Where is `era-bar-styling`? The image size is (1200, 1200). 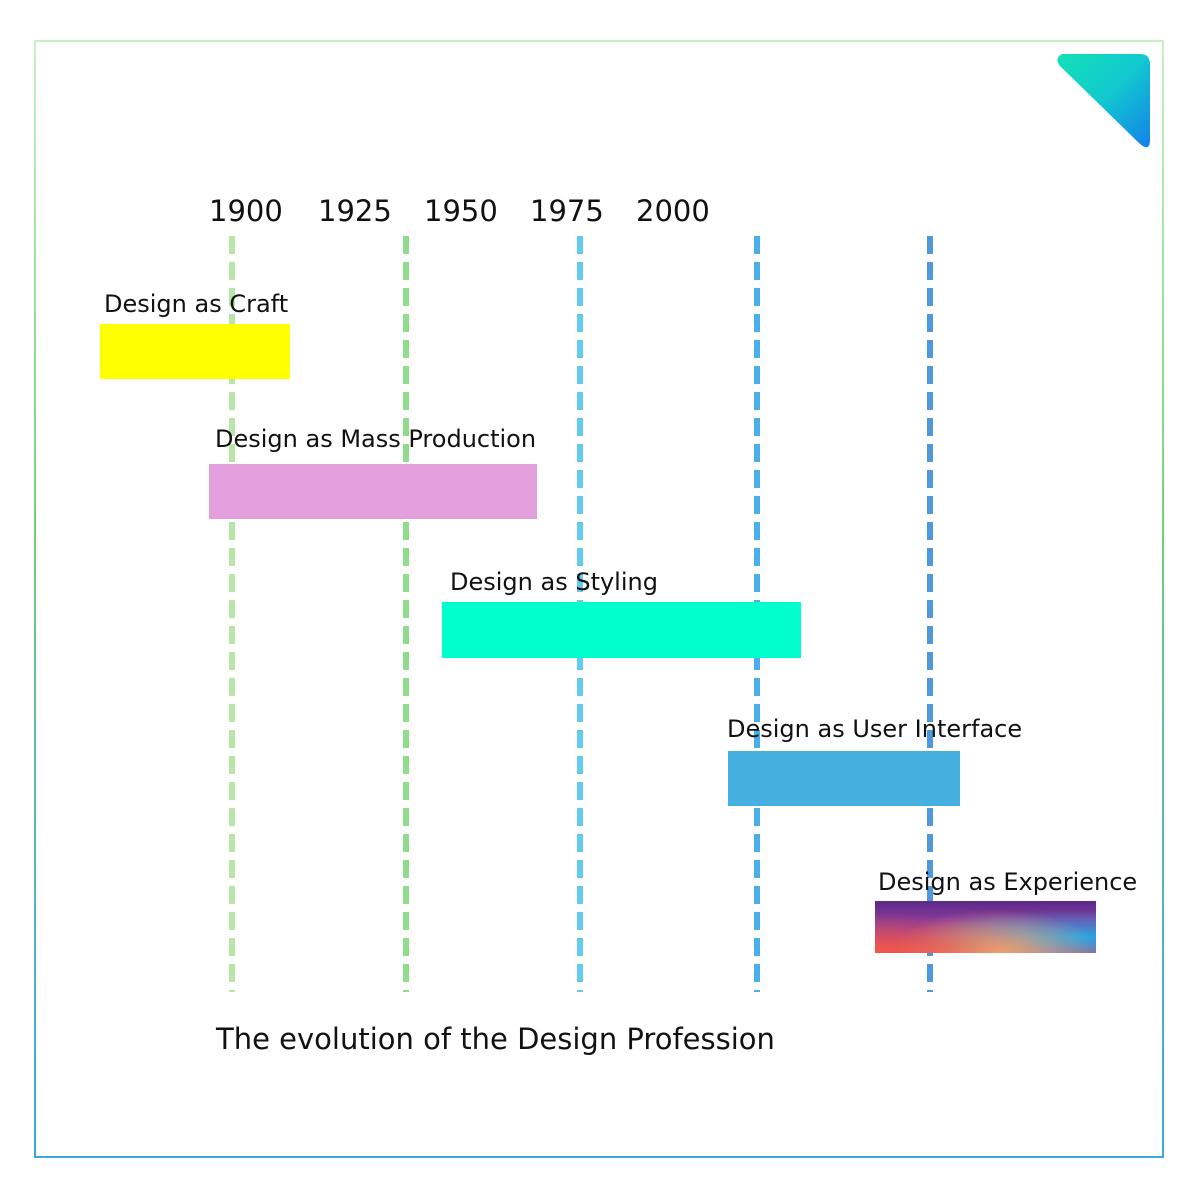 era-bar-styling is located at coordinates (621, 630).